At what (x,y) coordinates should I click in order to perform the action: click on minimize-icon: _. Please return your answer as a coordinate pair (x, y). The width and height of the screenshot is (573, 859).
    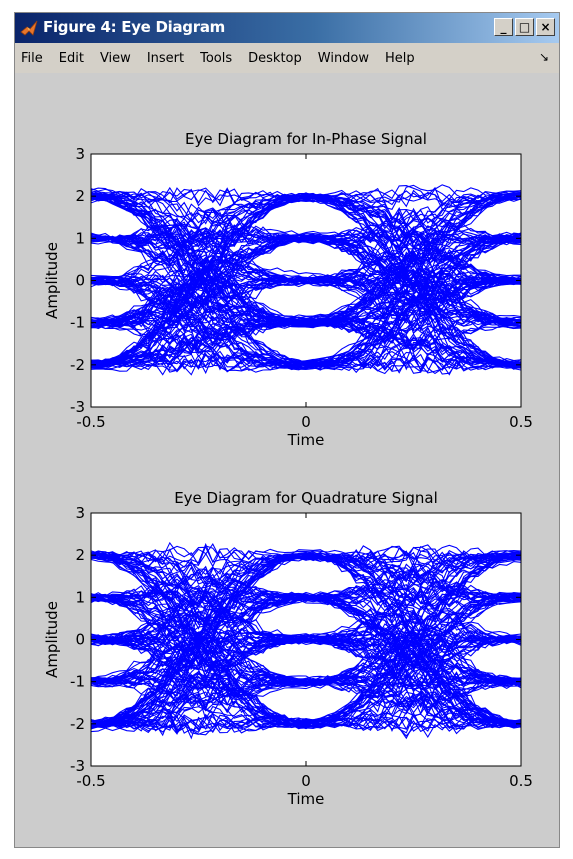
    Looking at the image, I should click on (503, 27).